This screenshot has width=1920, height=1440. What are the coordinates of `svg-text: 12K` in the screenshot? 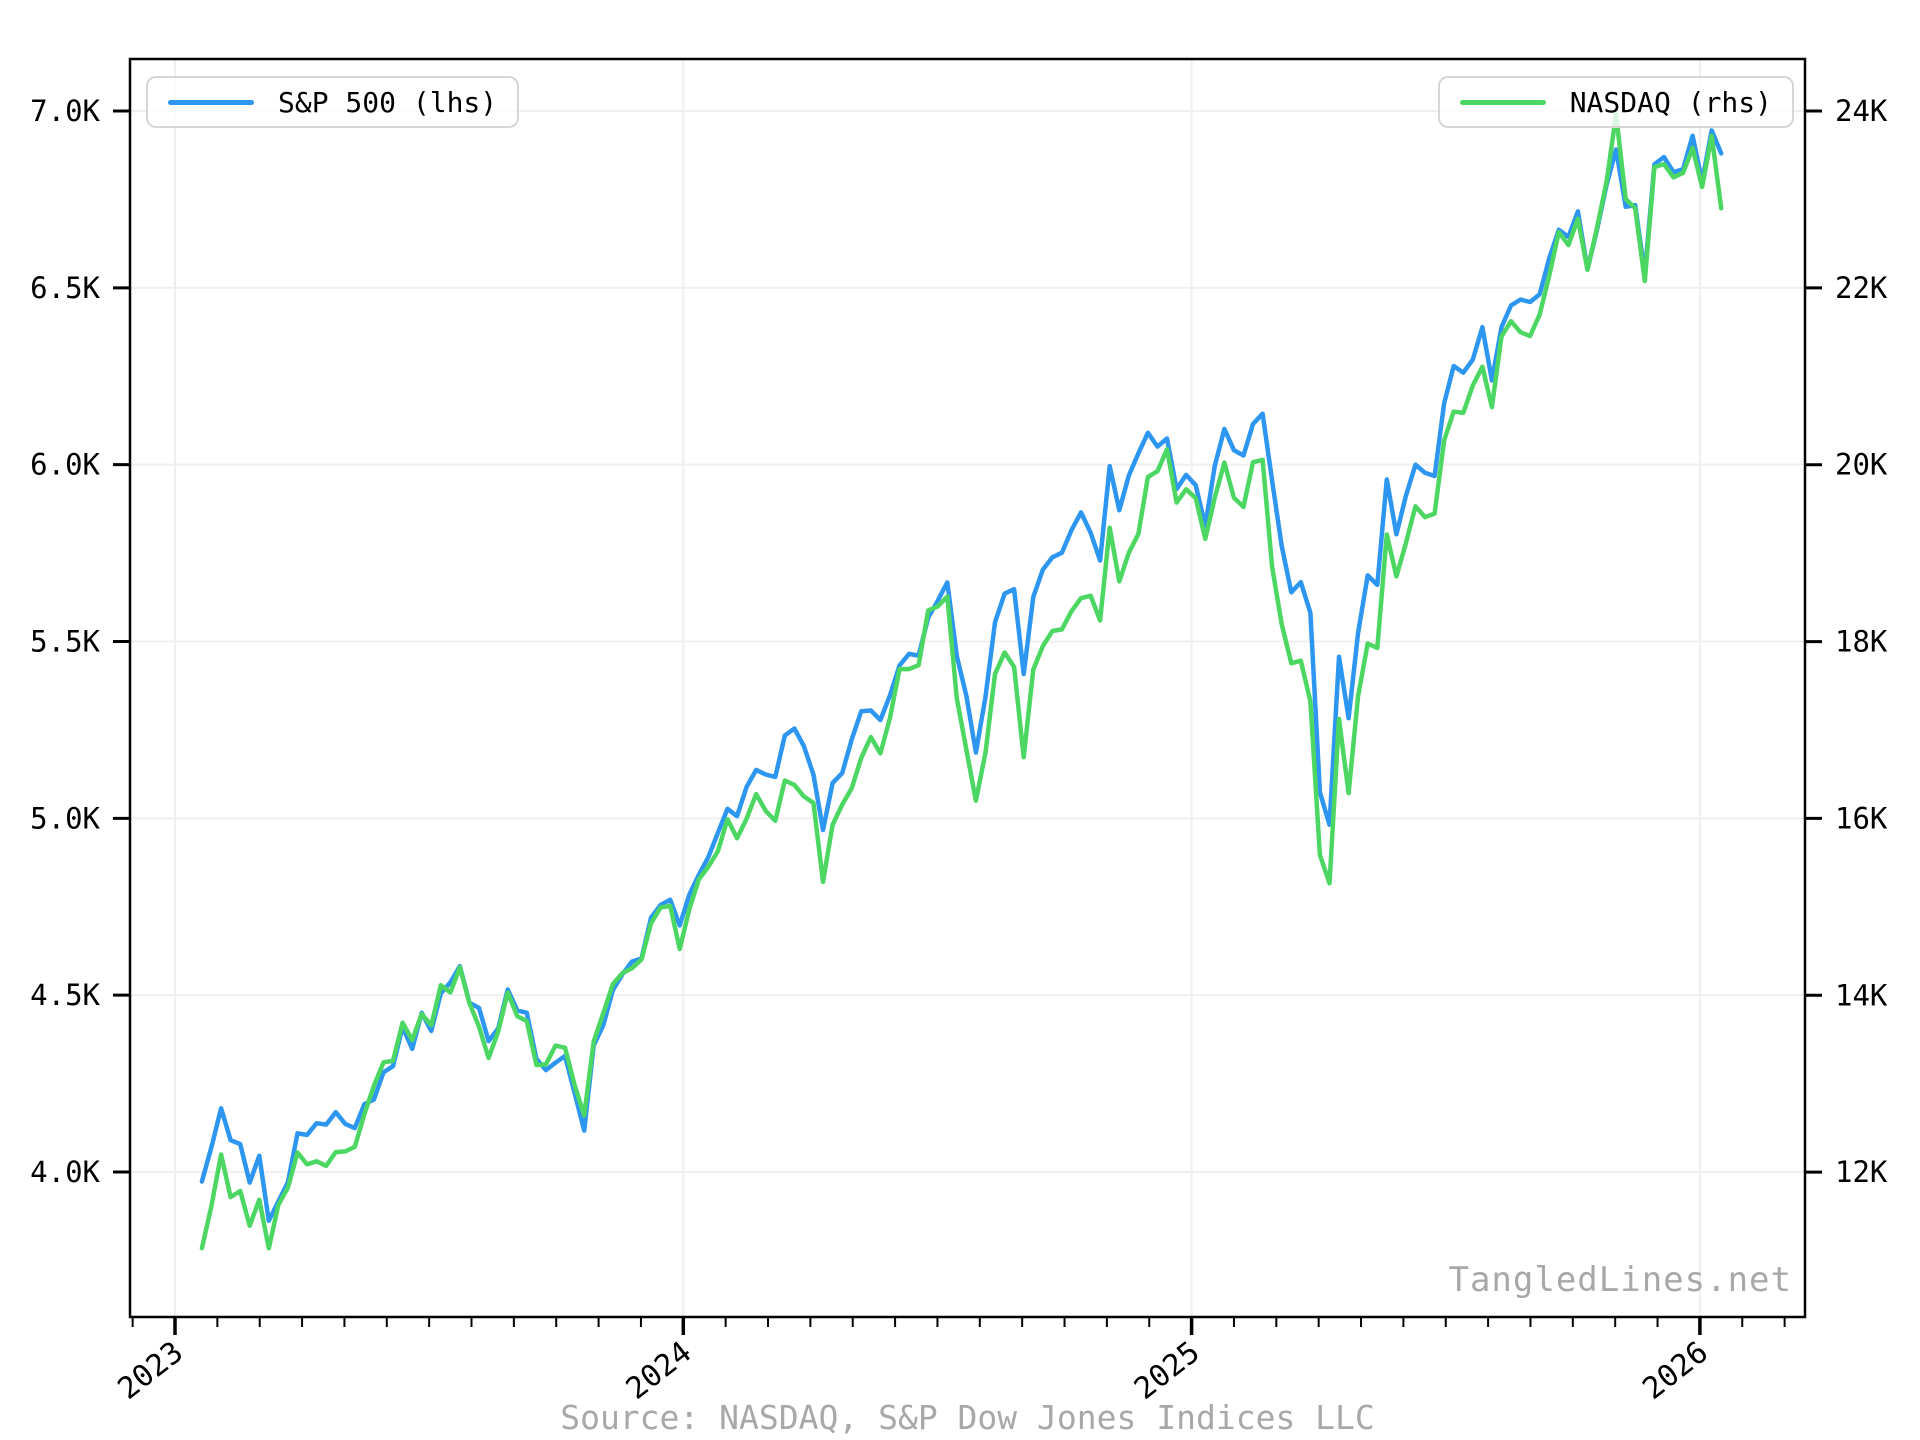 It's located at (1861, 1172).